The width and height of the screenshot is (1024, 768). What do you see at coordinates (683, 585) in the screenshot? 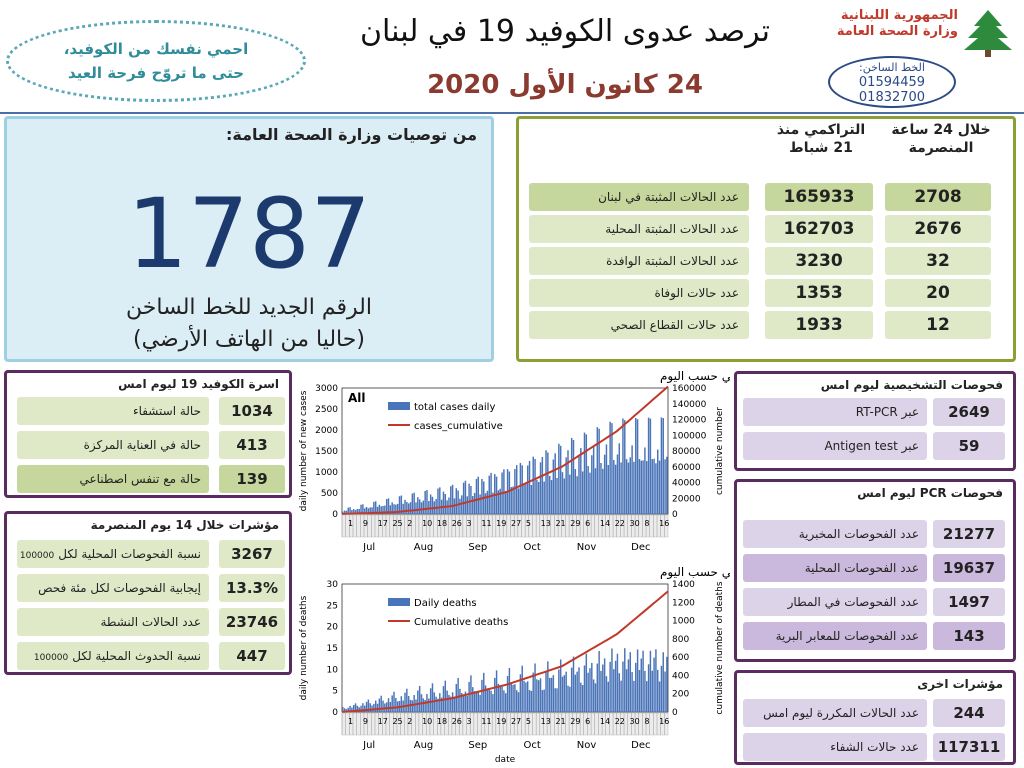
I see `y2-tick-label: 1400` at bounding box center [683, 585].